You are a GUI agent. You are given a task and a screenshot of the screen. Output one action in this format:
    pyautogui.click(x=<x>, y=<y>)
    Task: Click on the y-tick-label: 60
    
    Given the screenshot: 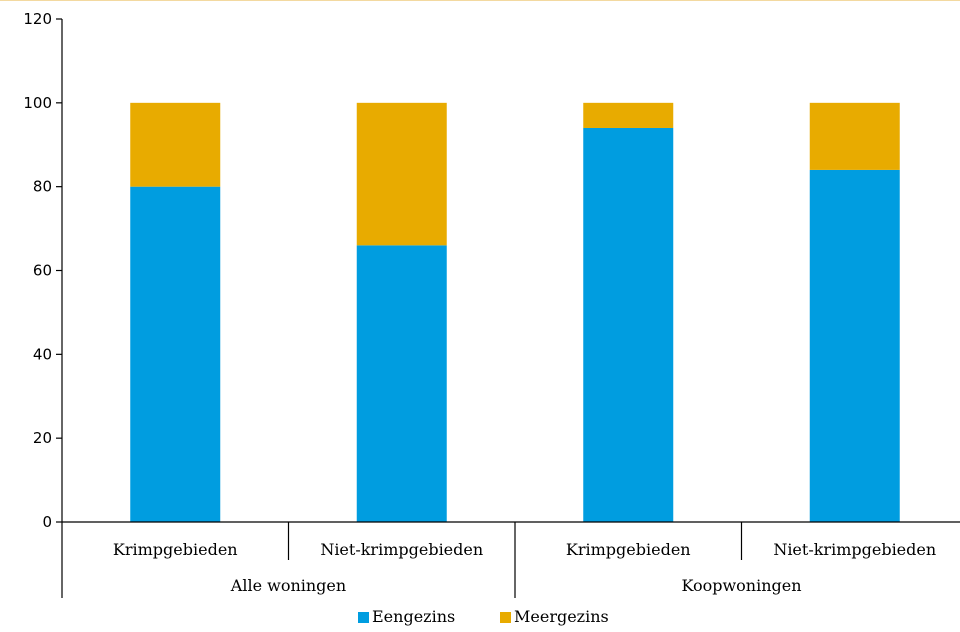 What is the action you would take?
    pyautogui.click(x=42, y=271)
    